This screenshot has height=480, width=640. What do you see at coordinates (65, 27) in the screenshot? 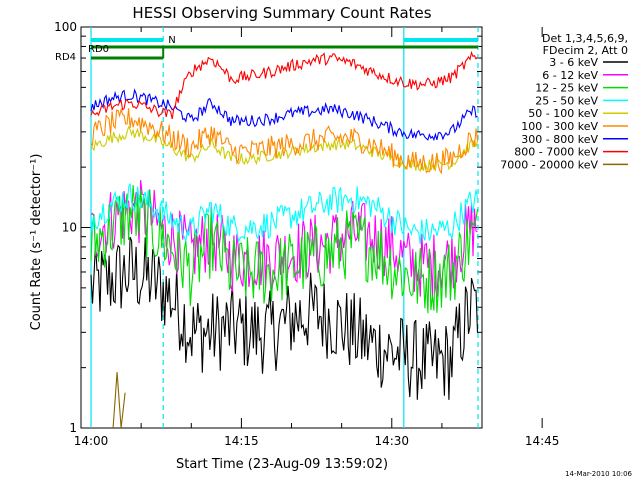
I see `y-tick-label: 100` at bounding box center [65, 27].